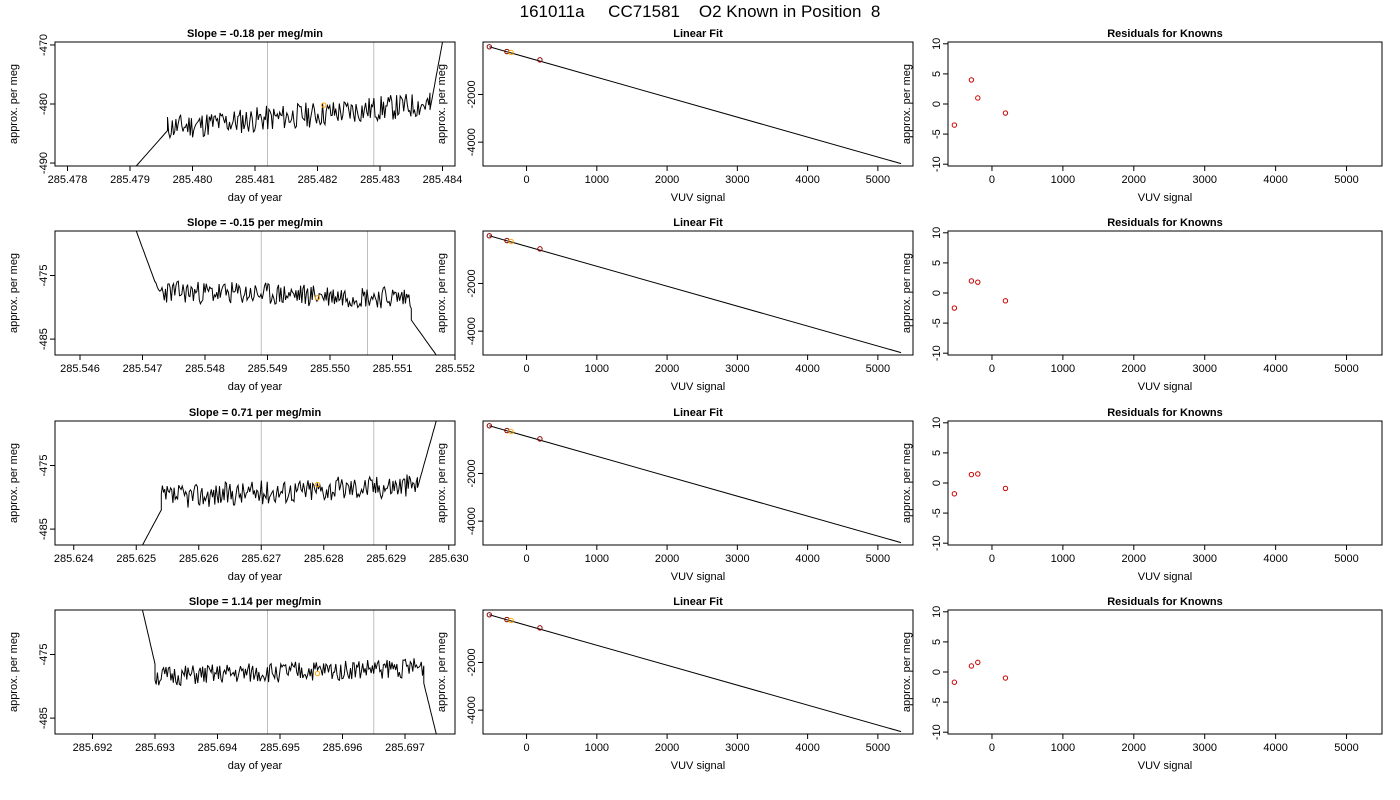  I want to click on x-tick-label: 285.551, so click(393, 369).